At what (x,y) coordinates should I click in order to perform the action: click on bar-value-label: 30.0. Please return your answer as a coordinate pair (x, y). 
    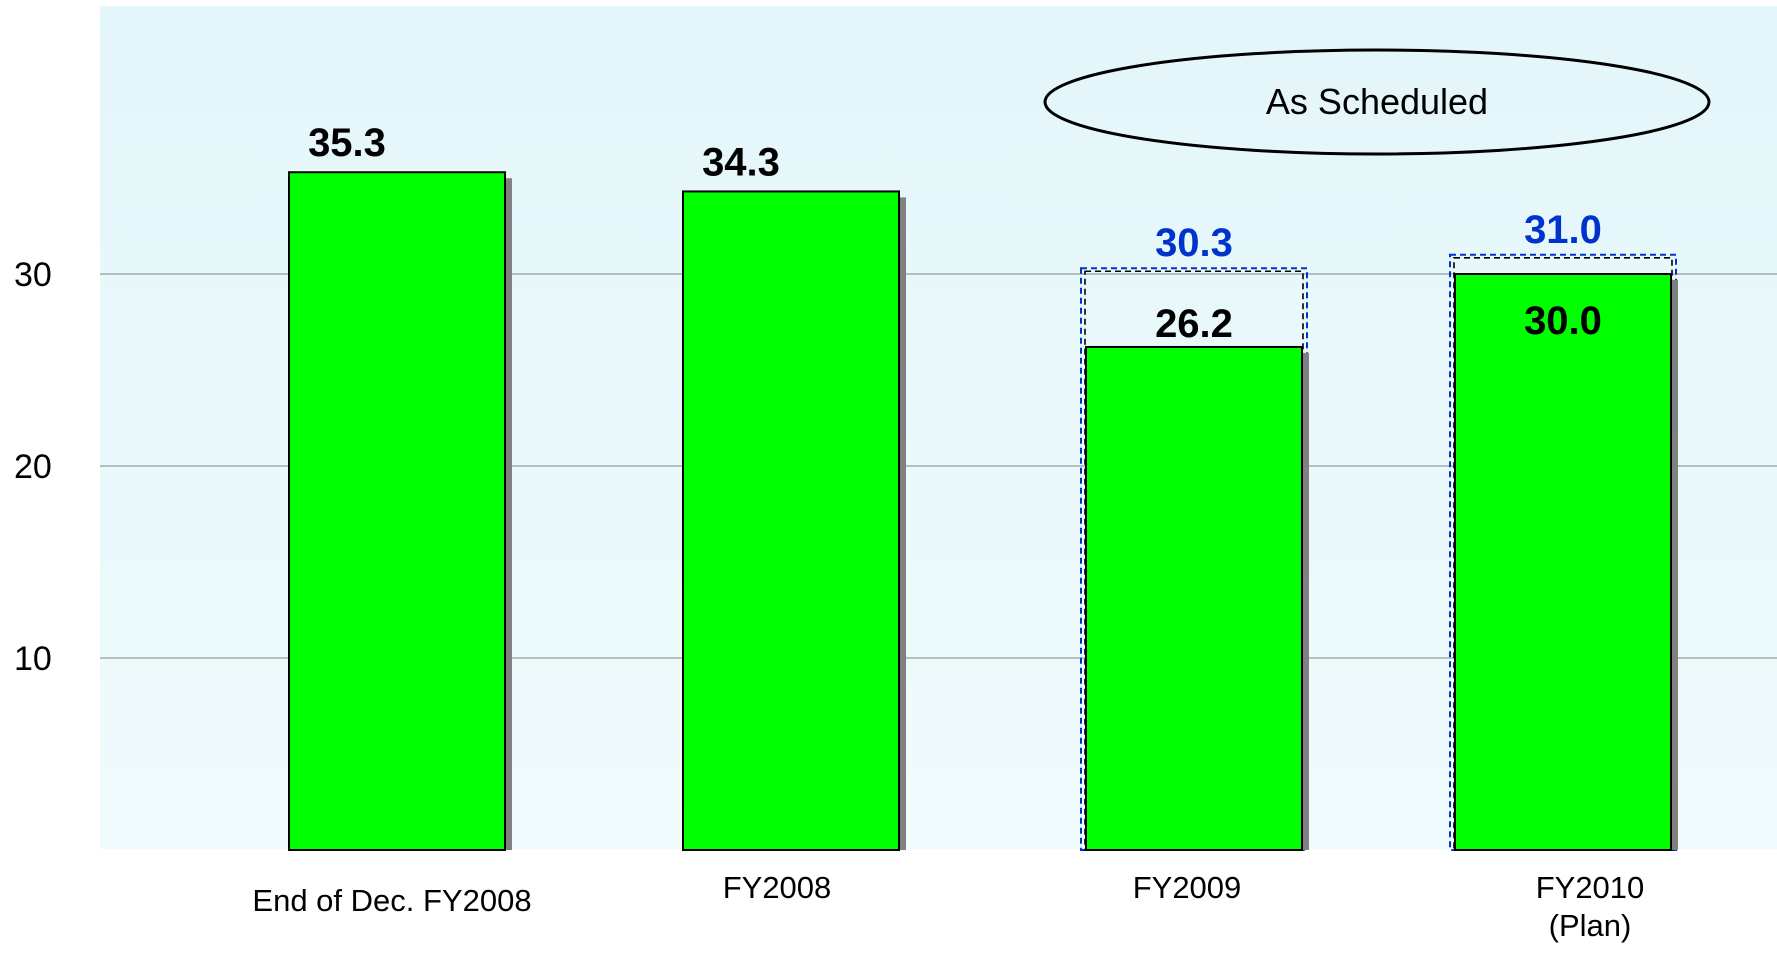
    Looking at the image, I should click on (1563, 321).